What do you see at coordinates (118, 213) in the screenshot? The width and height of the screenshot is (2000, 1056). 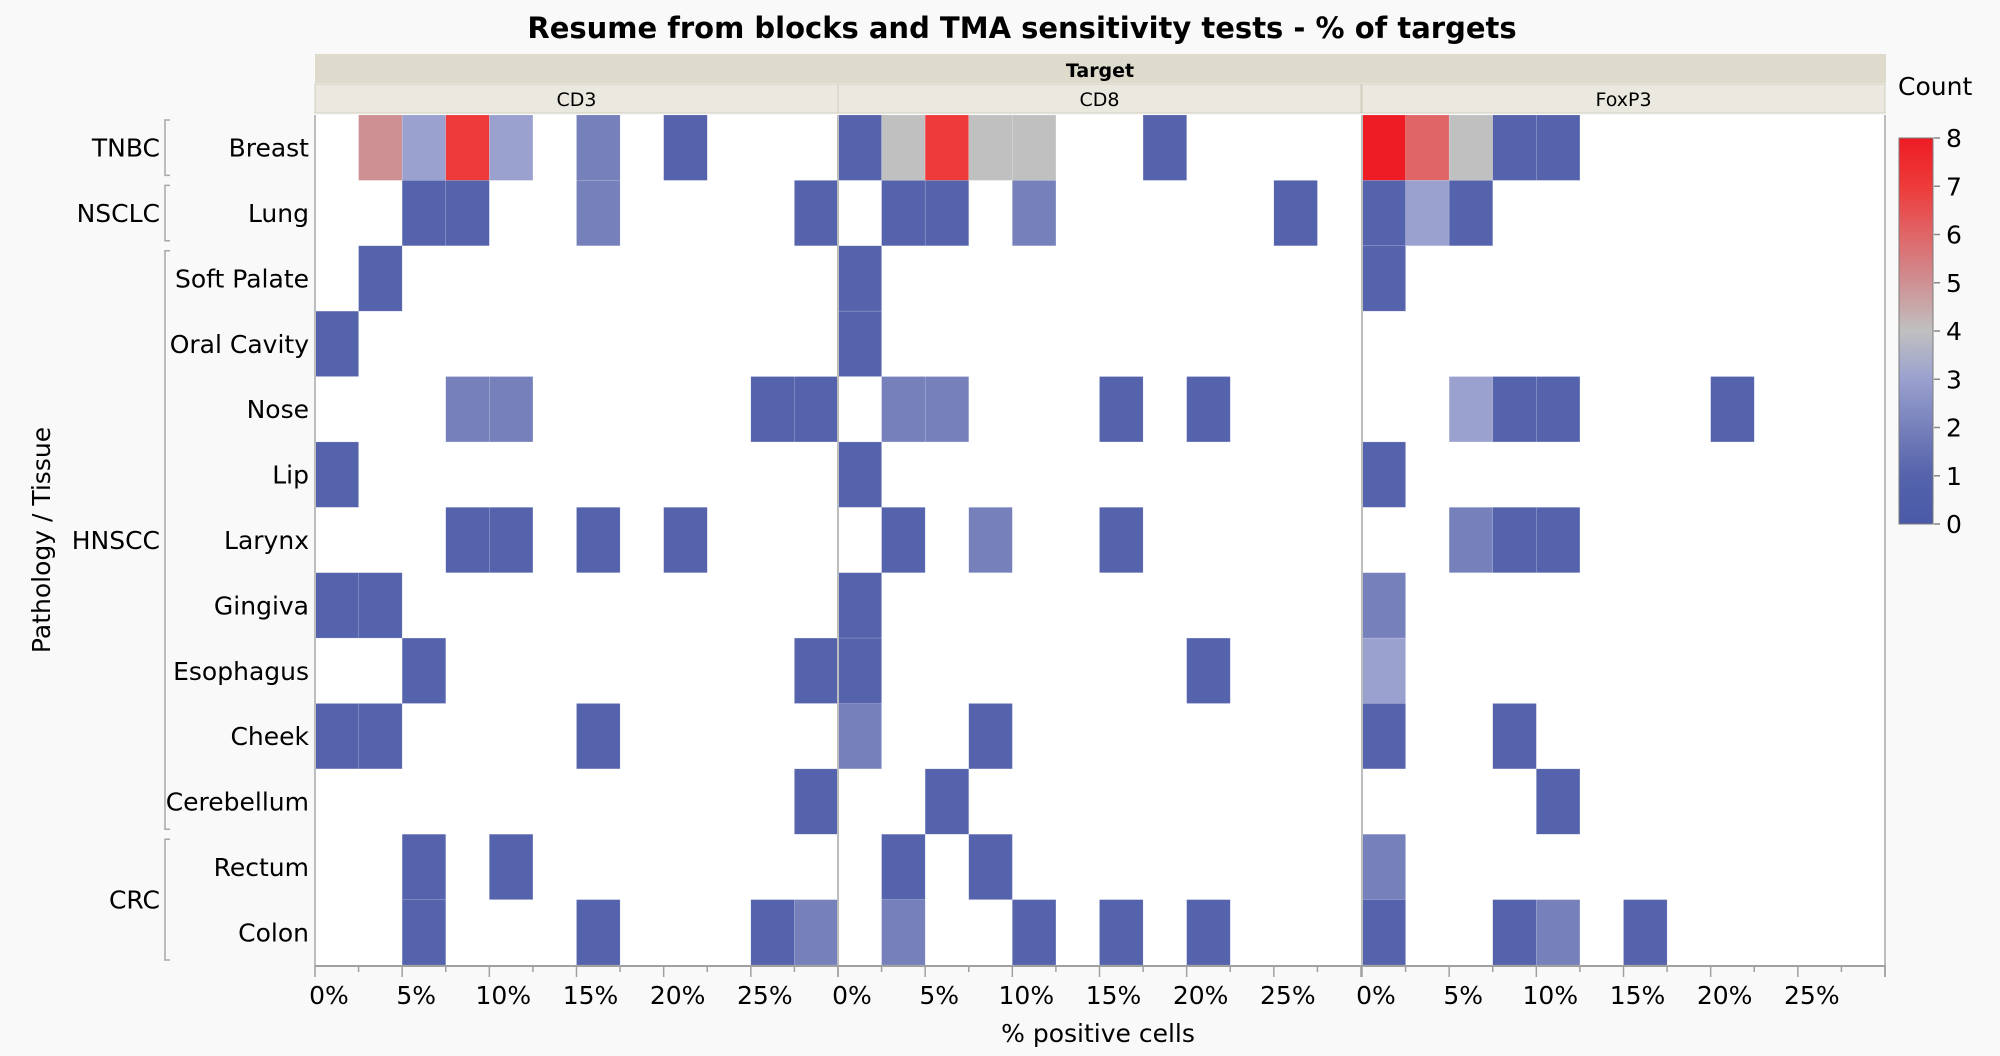 I see `row-label-group: NSCLC` at bounding box center [118, 213].